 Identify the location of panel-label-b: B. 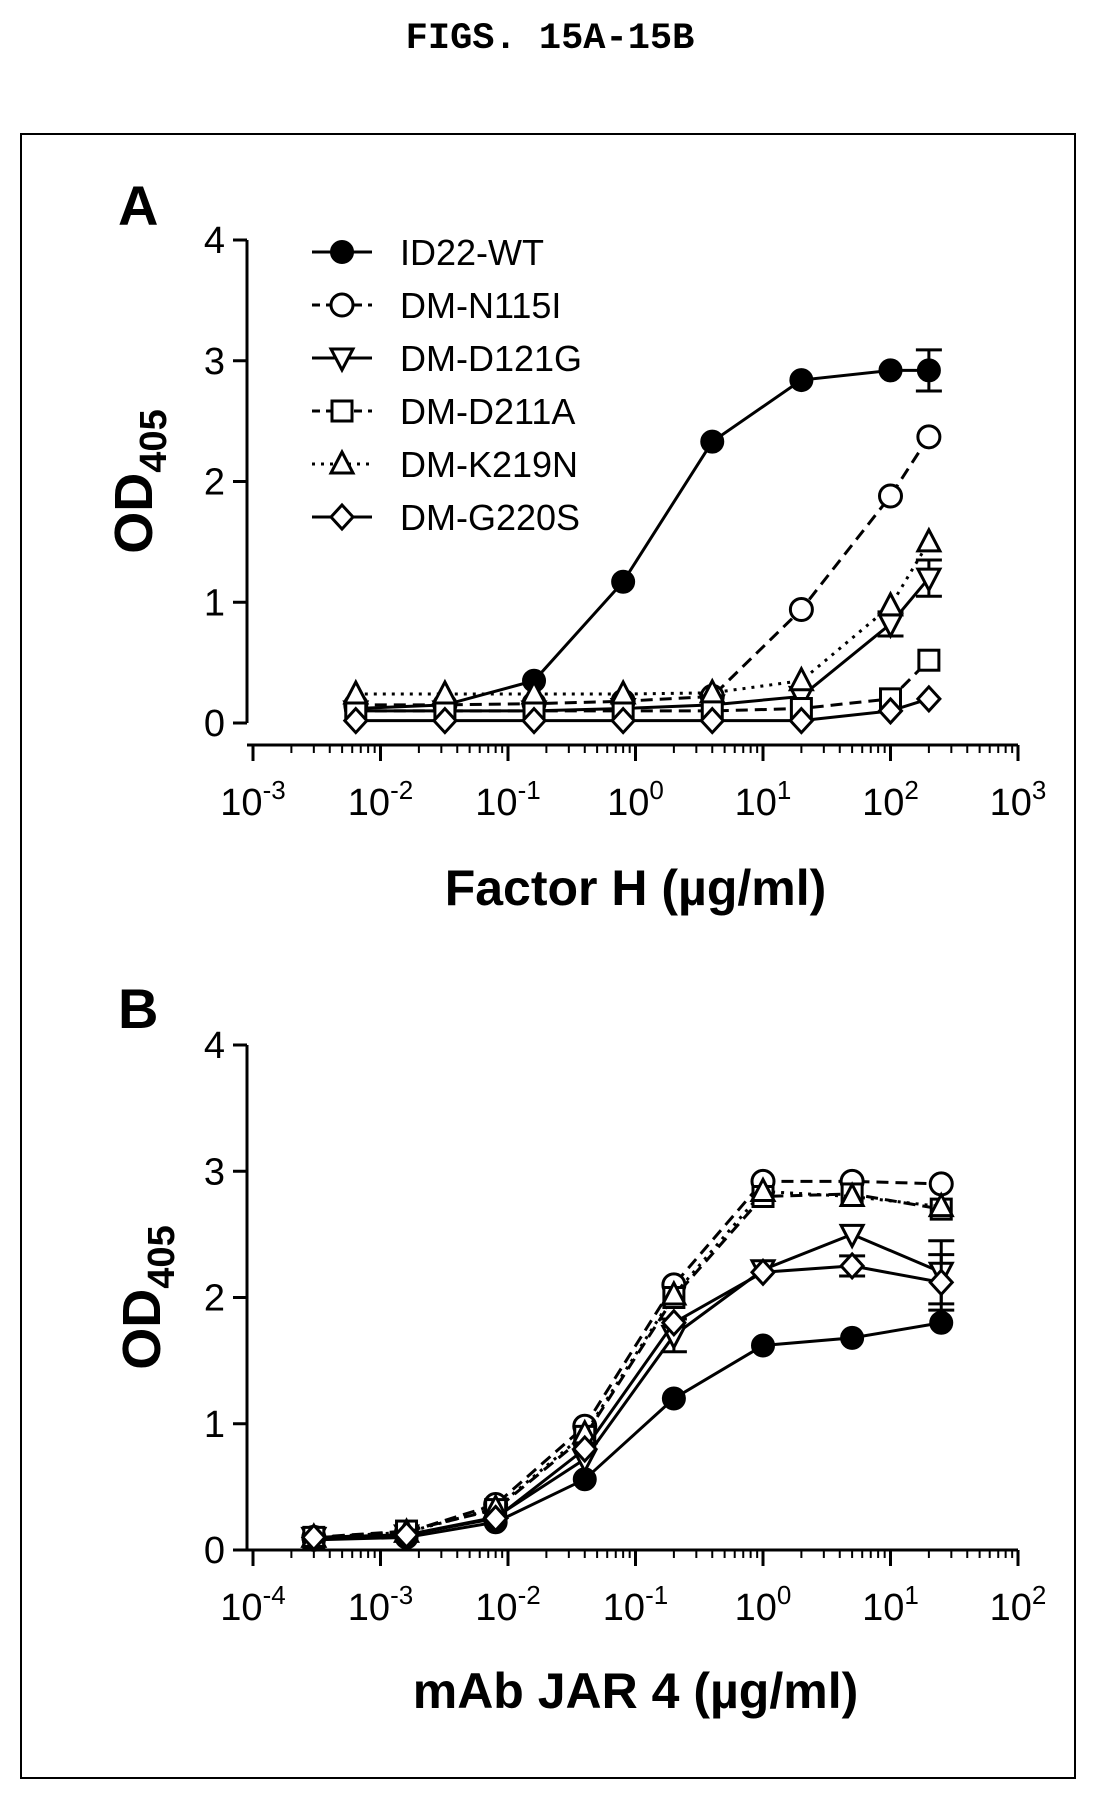
(138, 1008).